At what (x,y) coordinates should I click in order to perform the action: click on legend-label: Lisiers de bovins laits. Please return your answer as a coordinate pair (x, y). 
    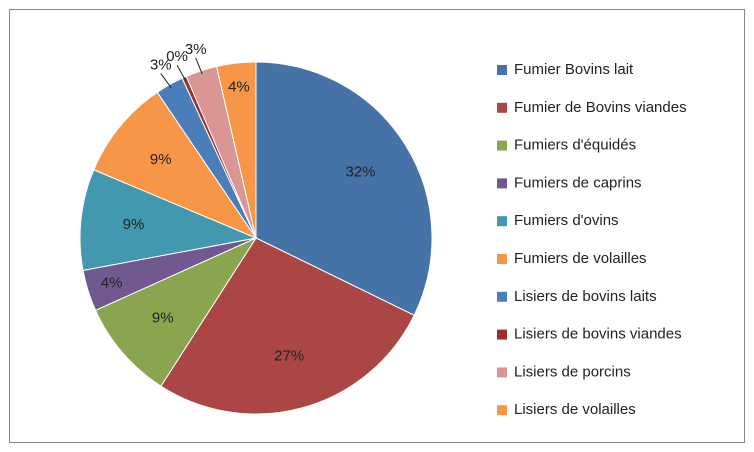
    Looking at the image, I should click on (585, 296).